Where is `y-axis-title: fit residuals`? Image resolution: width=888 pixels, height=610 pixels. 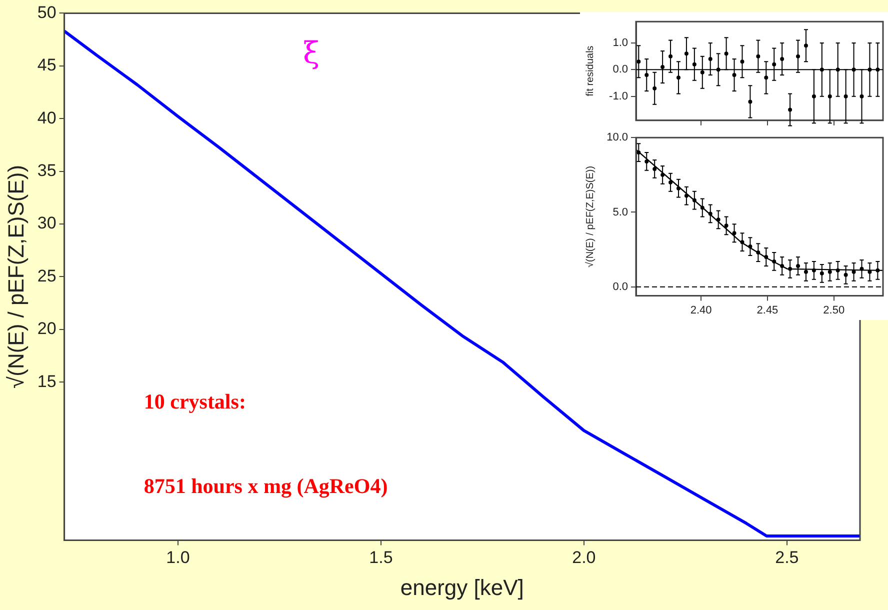
y-axis-title: fit residuals is located at coordinates (590, 71).